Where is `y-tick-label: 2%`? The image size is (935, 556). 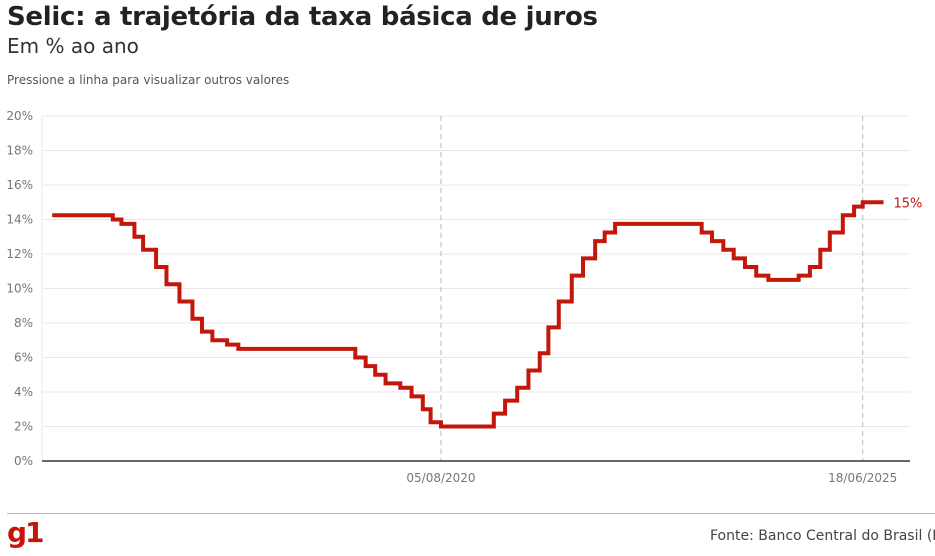 y-tick-label: 2% is located at coordinates (23, 427).